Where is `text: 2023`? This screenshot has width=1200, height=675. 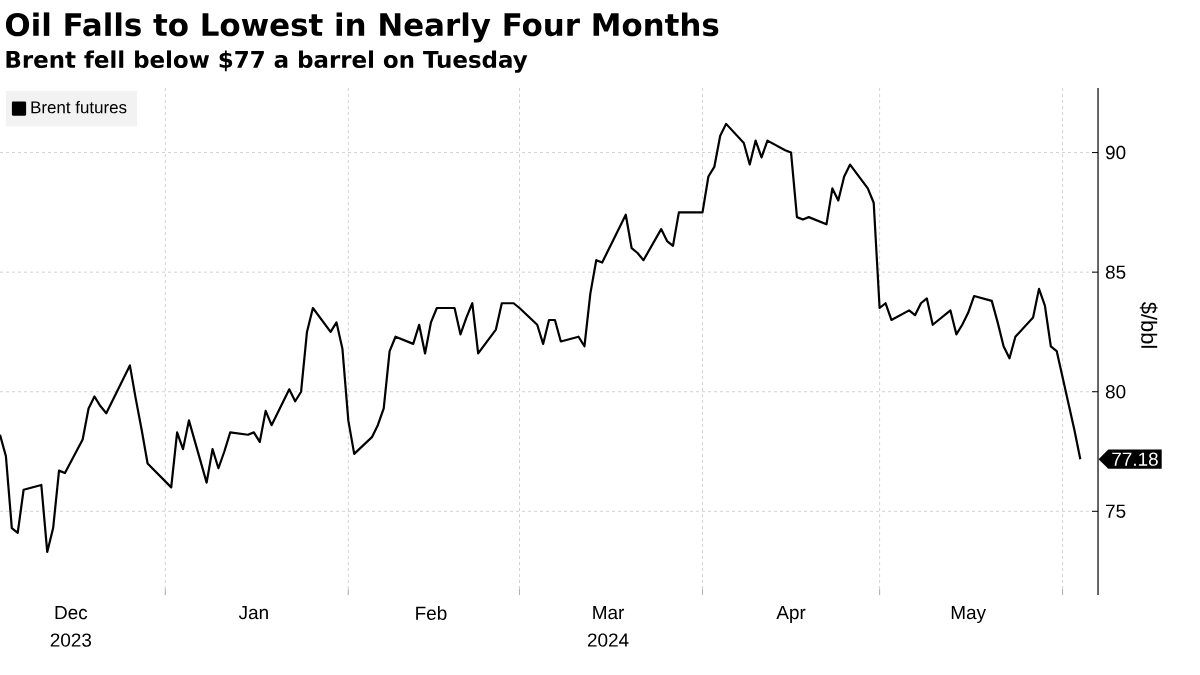
text: 2023 is located at coordinates (71, 640).